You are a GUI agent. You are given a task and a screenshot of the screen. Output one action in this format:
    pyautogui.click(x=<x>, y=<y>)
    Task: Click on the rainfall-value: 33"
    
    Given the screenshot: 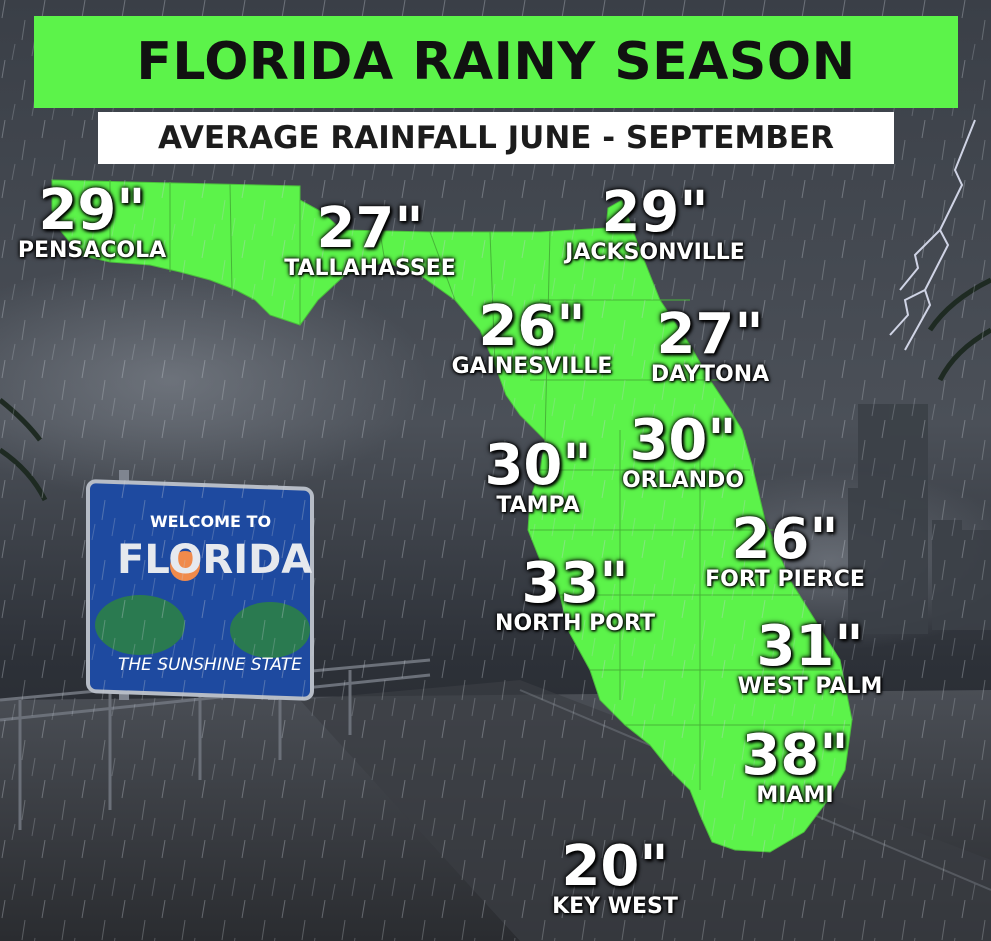 What is the action you would take?
    pyautogui.click(x=575, y=583)
    